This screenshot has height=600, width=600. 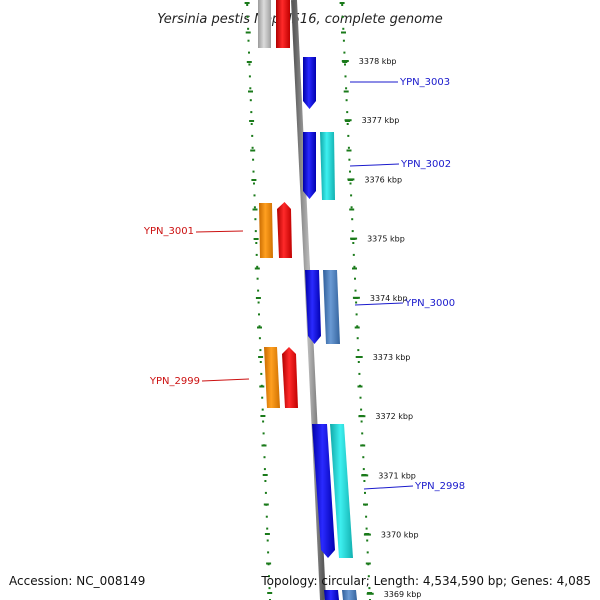 I want to click on gene-arrow-red-top, so click(x=283, y=24).